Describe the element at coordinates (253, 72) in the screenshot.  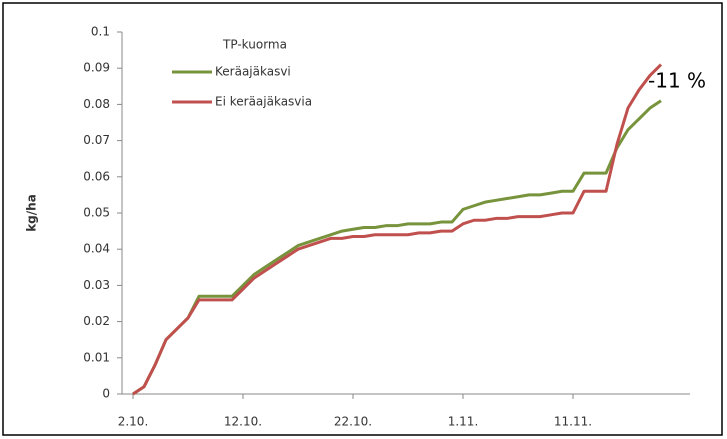
I see `legend-label: Keräajäkasvi` at that location.